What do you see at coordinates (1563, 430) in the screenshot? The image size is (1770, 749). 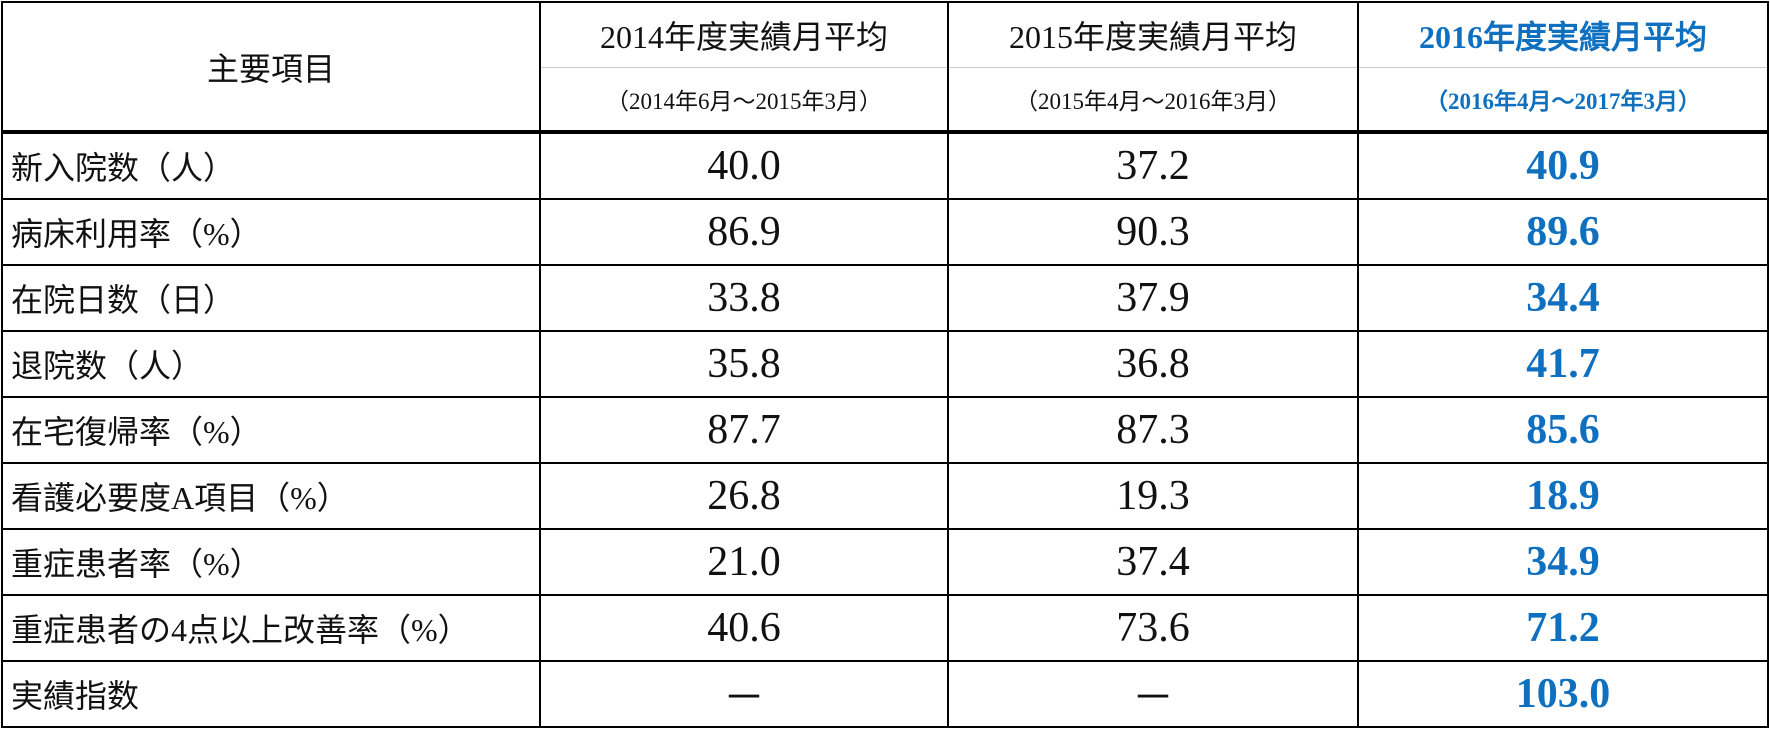 I see `value-cell: 85.6` at bounding box center [1563, 430].